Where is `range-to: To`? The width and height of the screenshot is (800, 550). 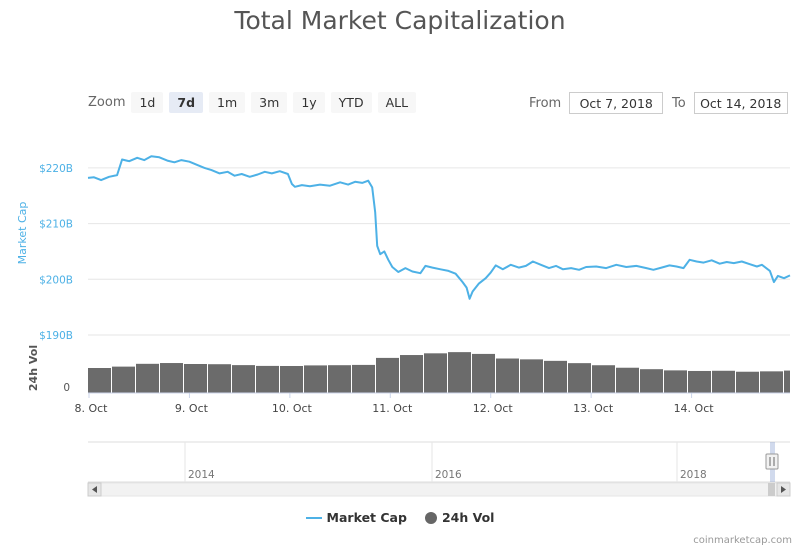
range-to: To is located at coordinates (730, 103).